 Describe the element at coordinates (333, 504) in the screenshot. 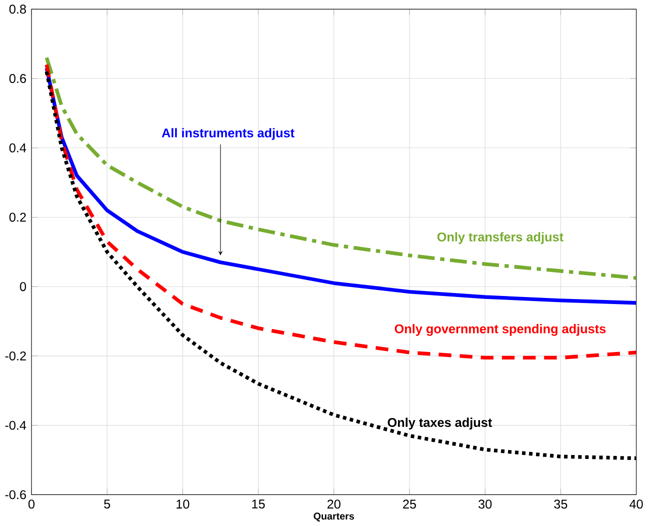

I see `x-tick-label: 20` at that location.